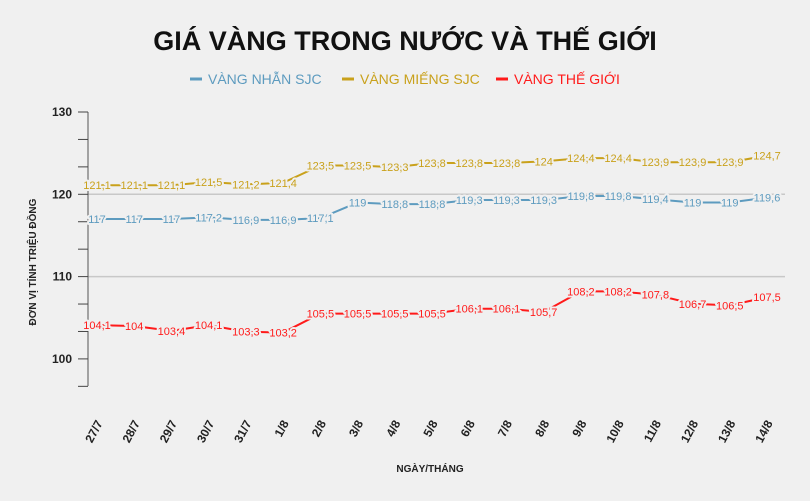  Describe the element at coordinates (319, 429) in the screenshot. I see `x-tick-label: 2/8` at that location.